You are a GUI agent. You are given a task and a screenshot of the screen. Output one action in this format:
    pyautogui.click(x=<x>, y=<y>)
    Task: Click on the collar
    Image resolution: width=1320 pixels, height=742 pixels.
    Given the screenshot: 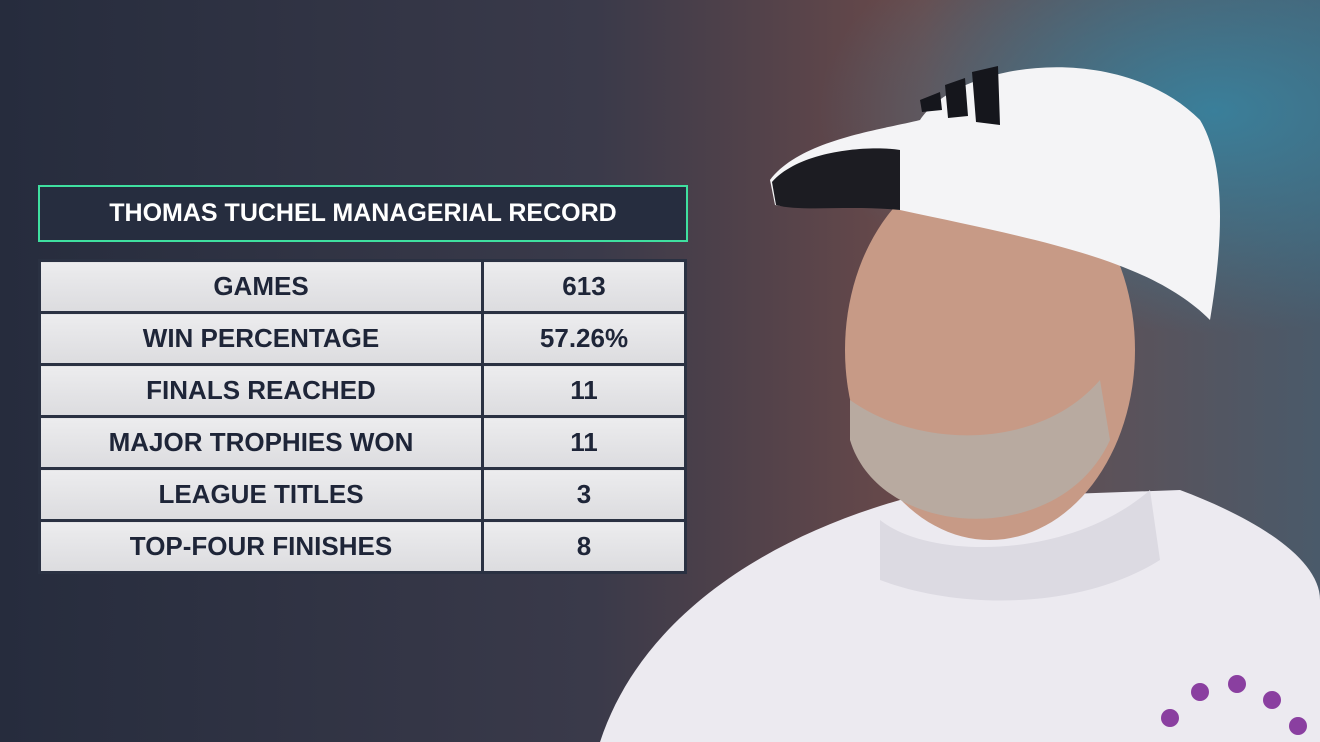 What is the action you would take?
    pyautogui.click(x=1020, y=545)
    